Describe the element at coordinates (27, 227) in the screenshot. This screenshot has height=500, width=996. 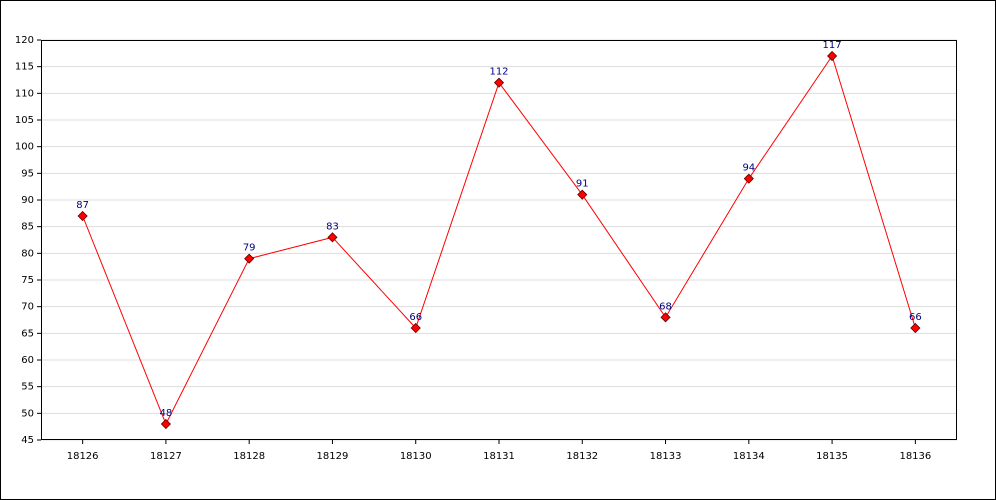
I see `y-tick-label: 85` at that location.